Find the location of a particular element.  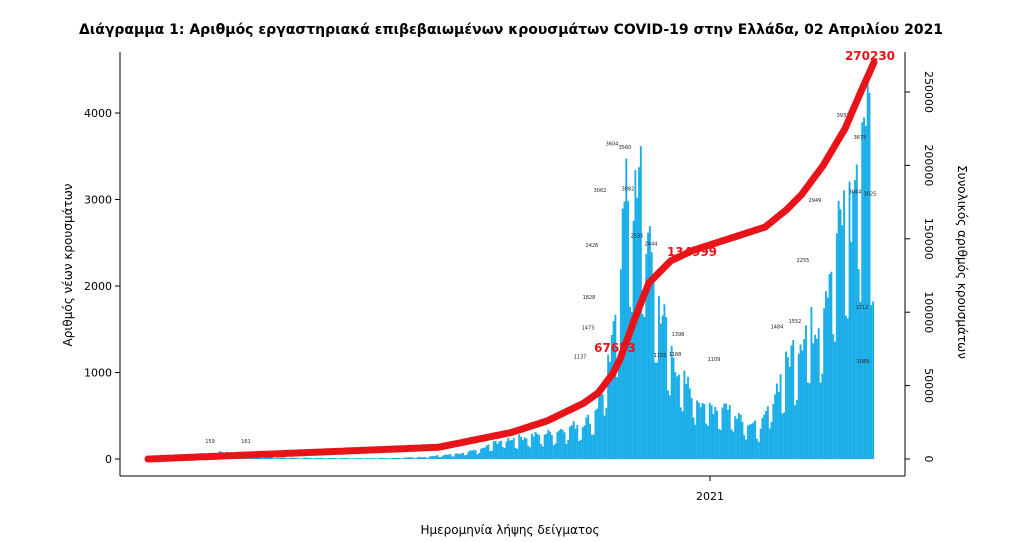

bar-label: 3025 is located at coordinates (870, 194).